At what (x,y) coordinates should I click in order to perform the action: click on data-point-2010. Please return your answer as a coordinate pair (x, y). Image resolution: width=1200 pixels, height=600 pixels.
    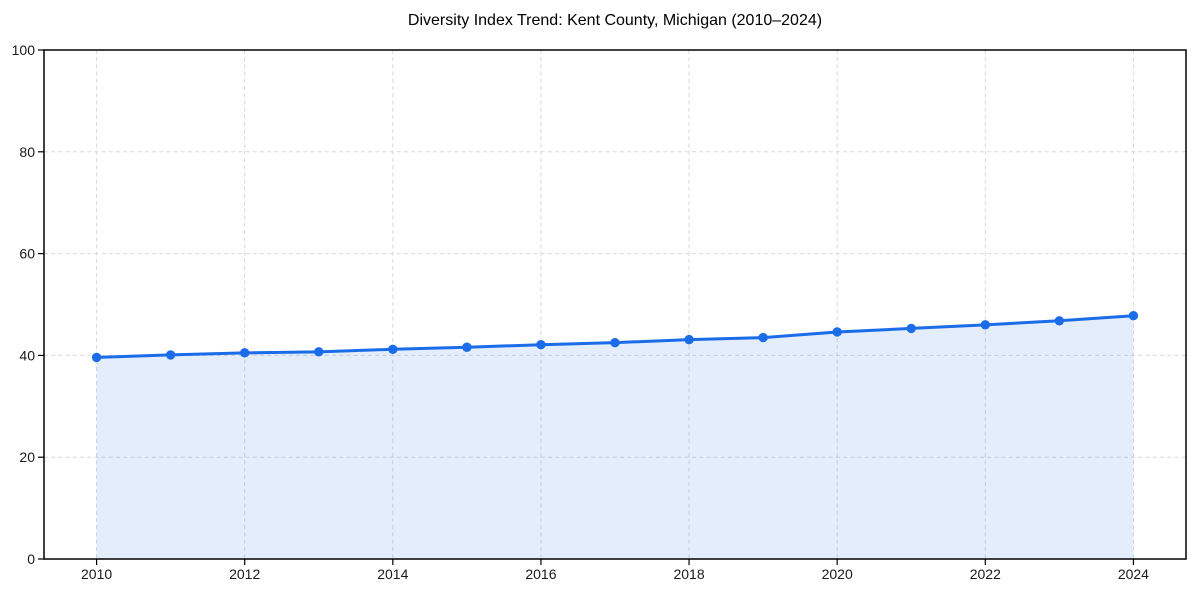
    Looking at the image, I should click on (96, 357).